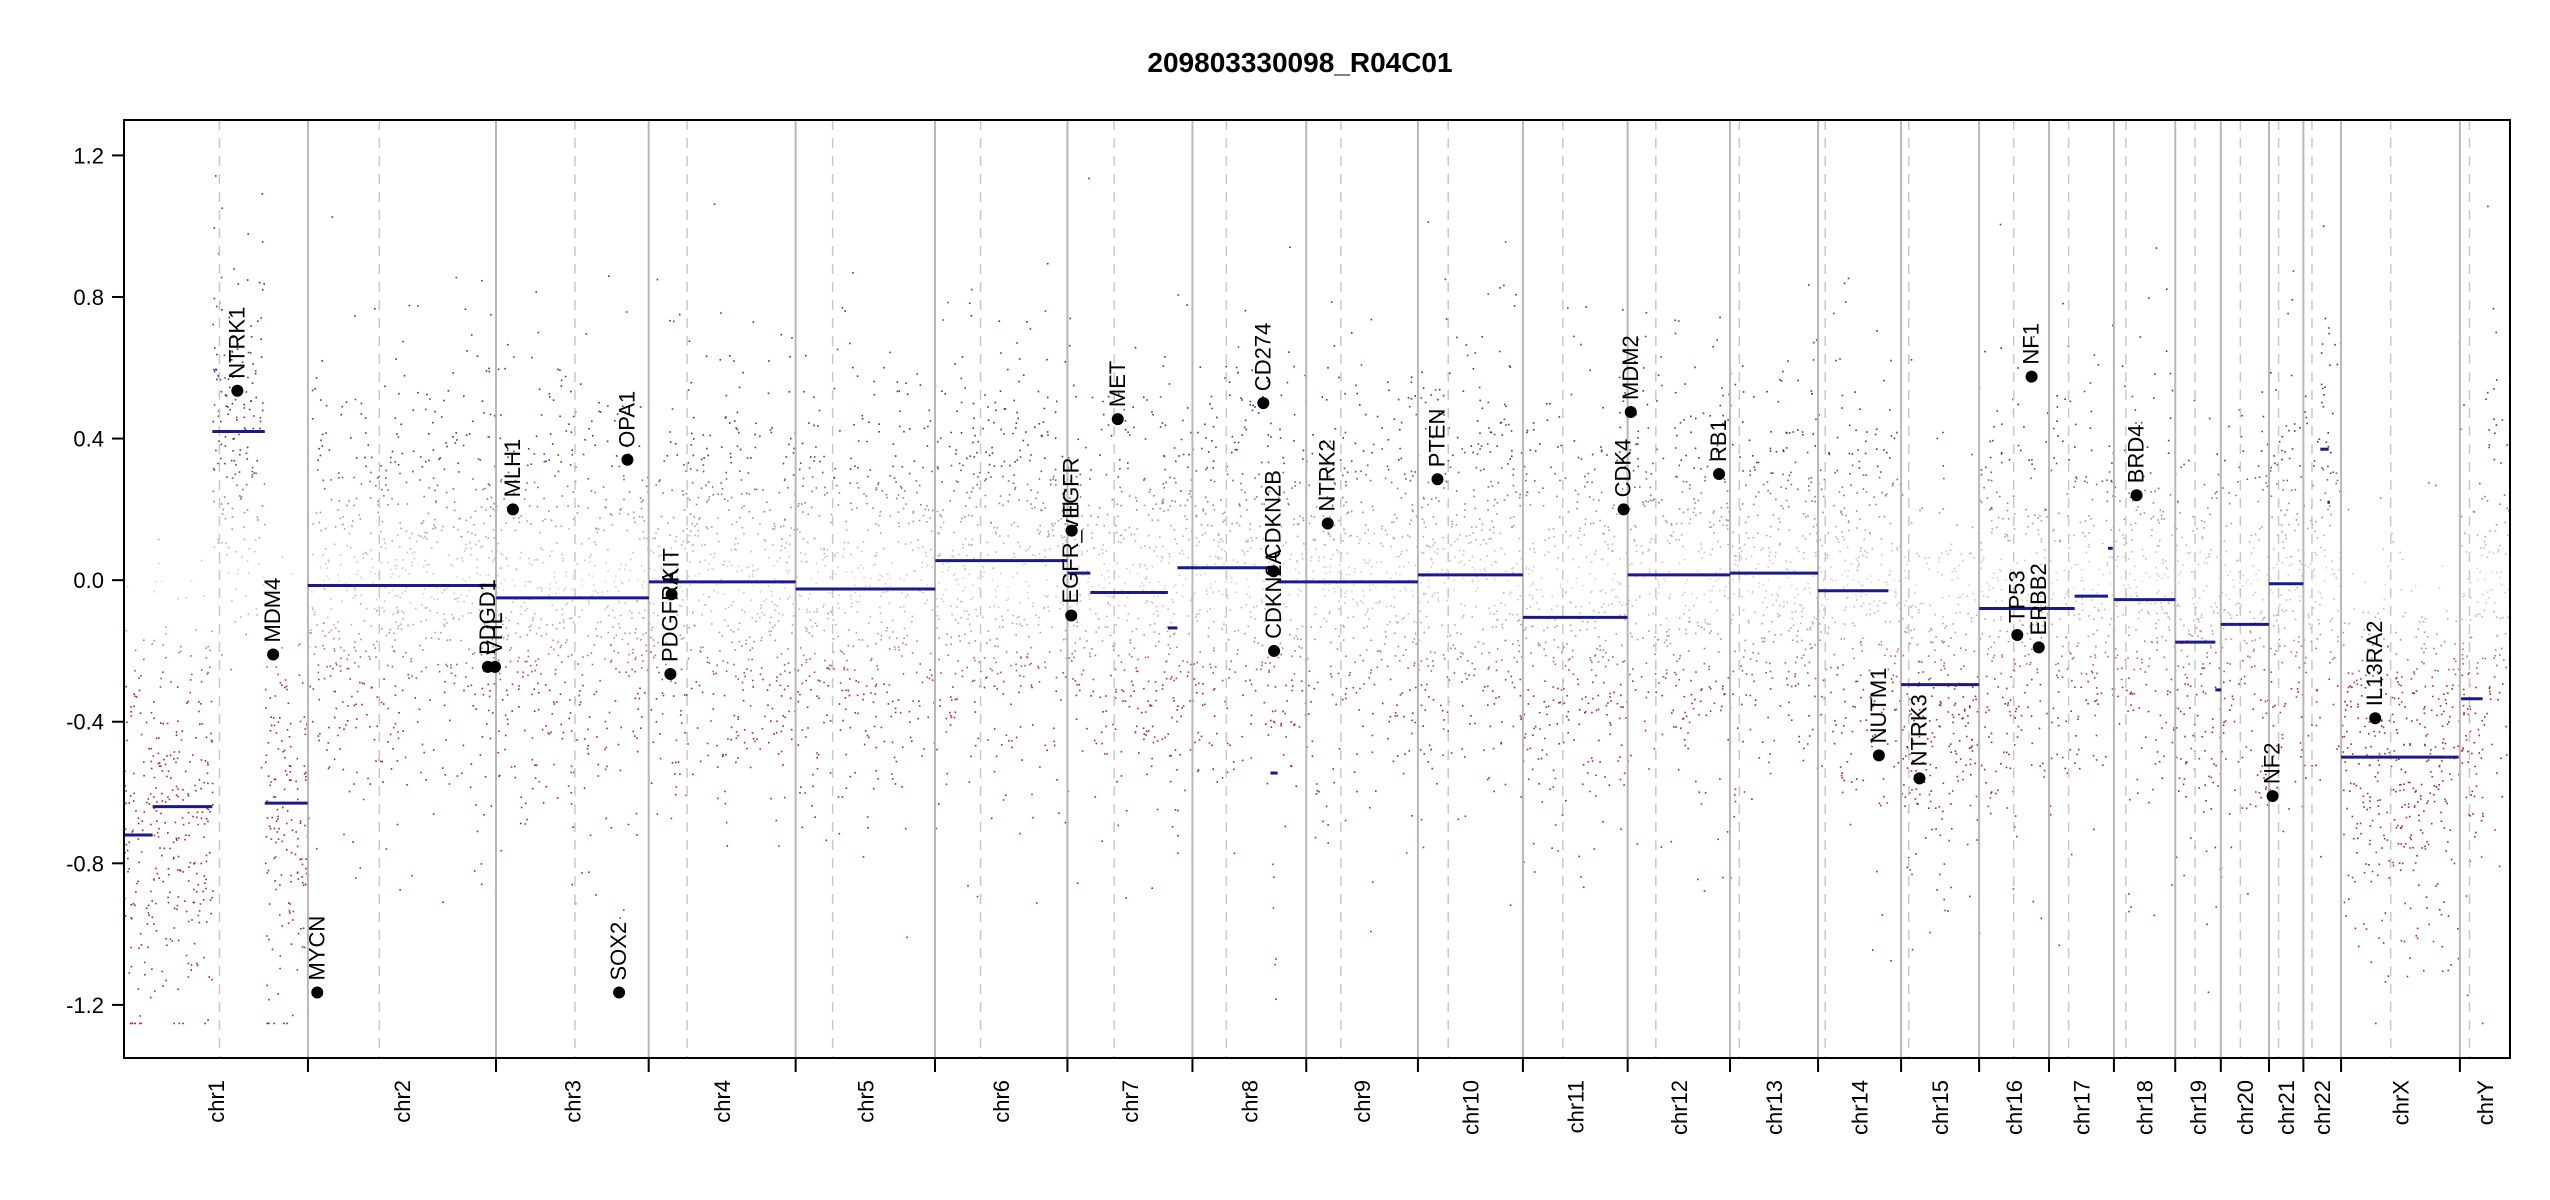 The height and width of the screenshot is (1200, 2550). Describe the element at coordinates (1327, 475) in the screenshot. I see `gene-label: NTRK2` at that location.